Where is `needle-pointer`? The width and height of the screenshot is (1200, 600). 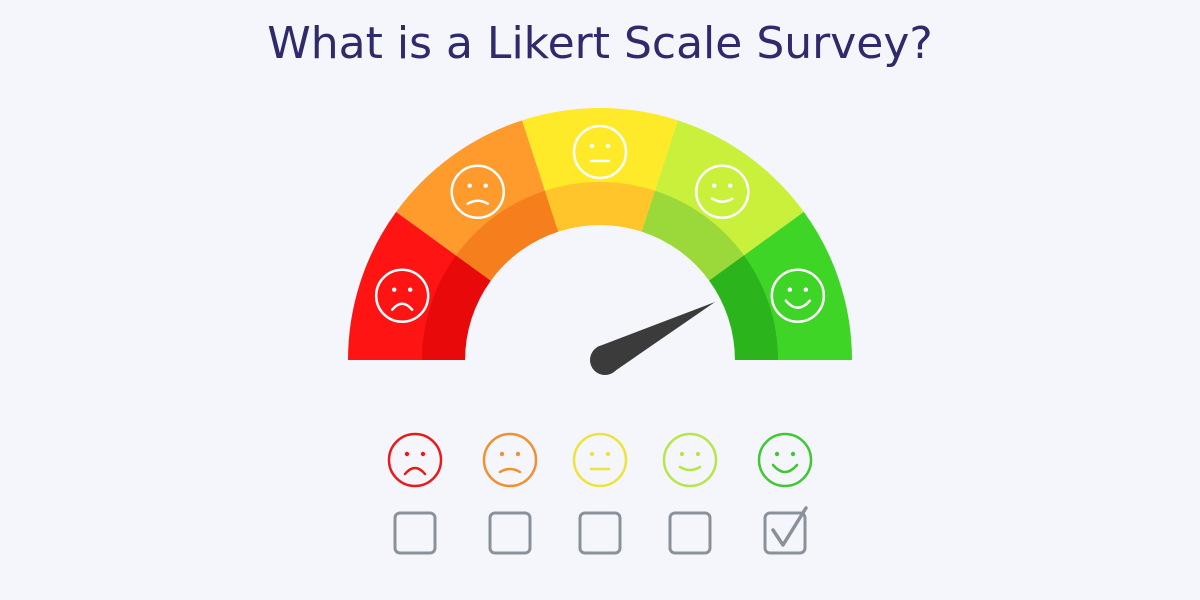
needle-pointer is located at coordinates (656, 337).